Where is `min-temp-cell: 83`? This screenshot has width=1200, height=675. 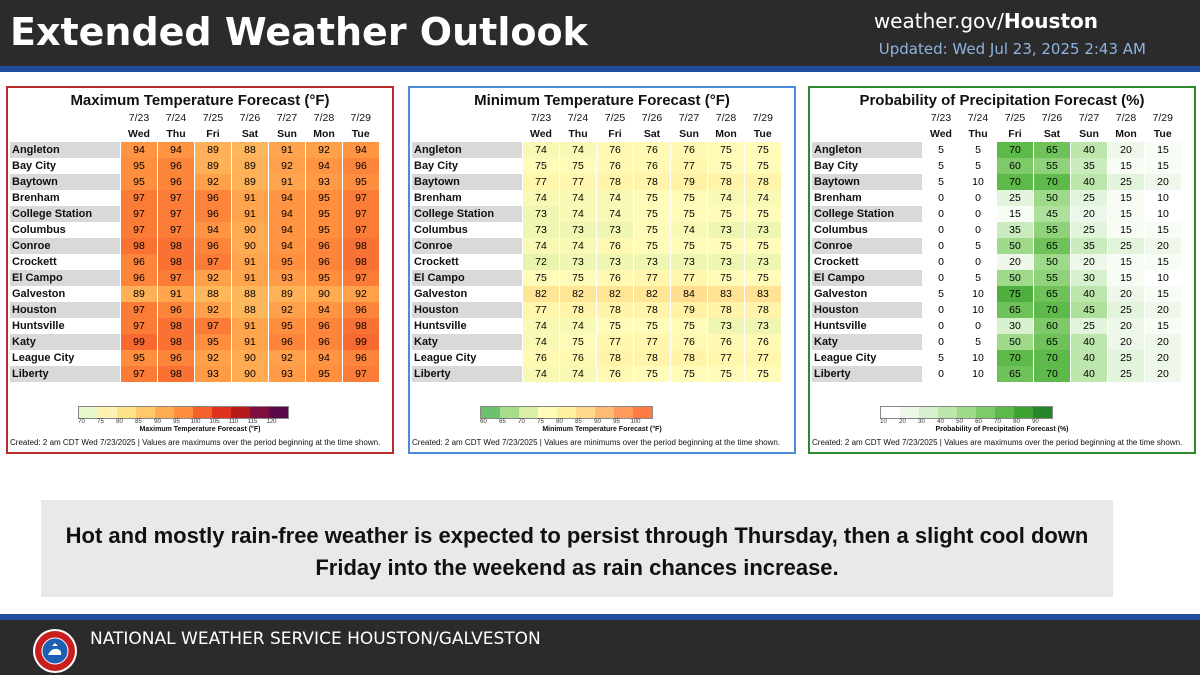
min-temp-cell: 83 is located at coordinates (762, 294).